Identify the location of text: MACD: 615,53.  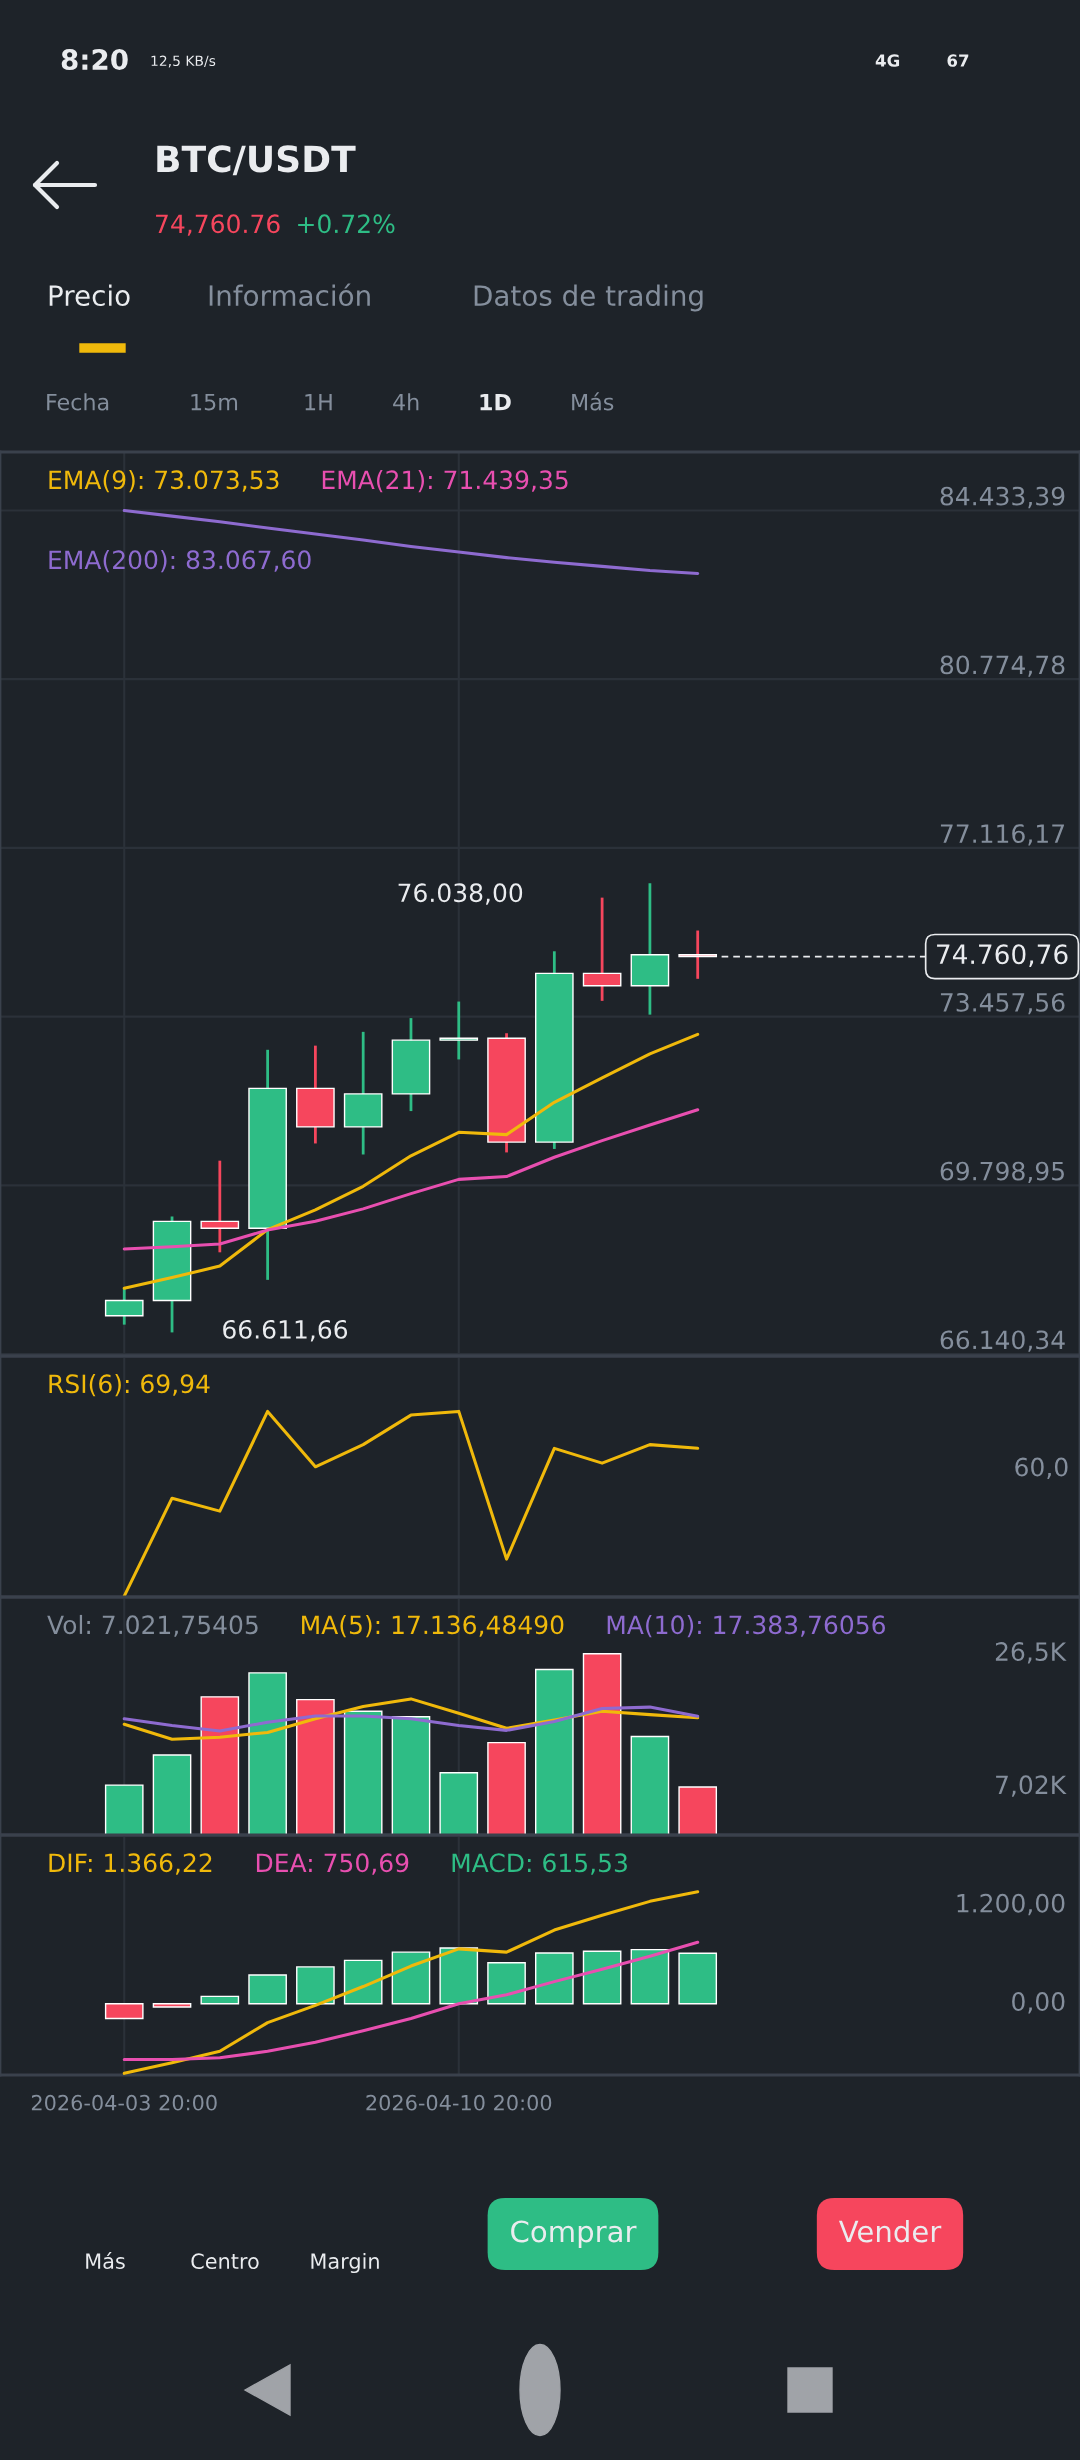
(539, 1864).